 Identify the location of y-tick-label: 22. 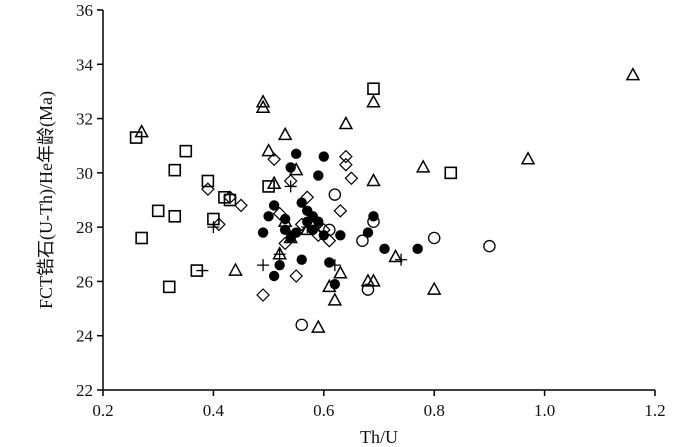
(84, 390).